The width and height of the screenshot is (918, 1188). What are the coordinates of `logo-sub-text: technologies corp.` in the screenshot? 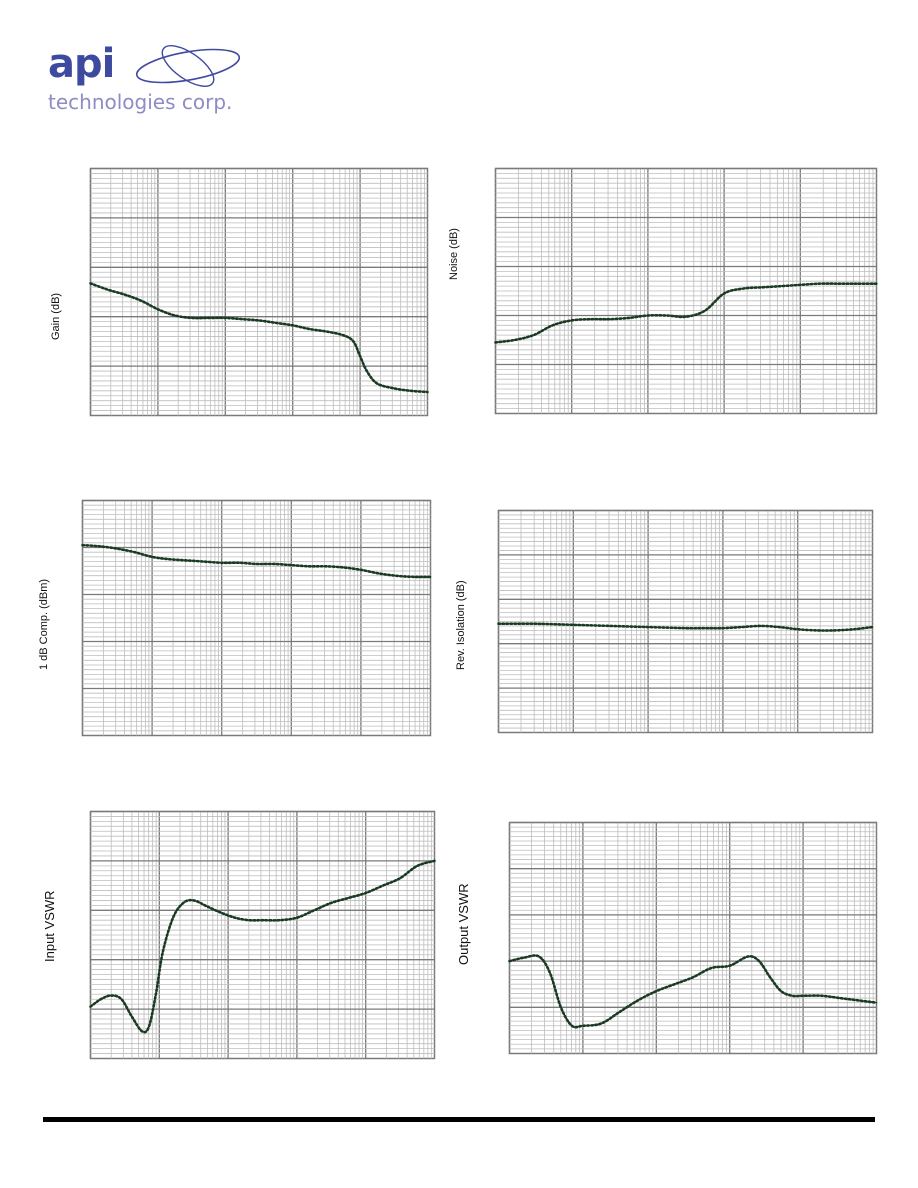 It's located at (140, 102).